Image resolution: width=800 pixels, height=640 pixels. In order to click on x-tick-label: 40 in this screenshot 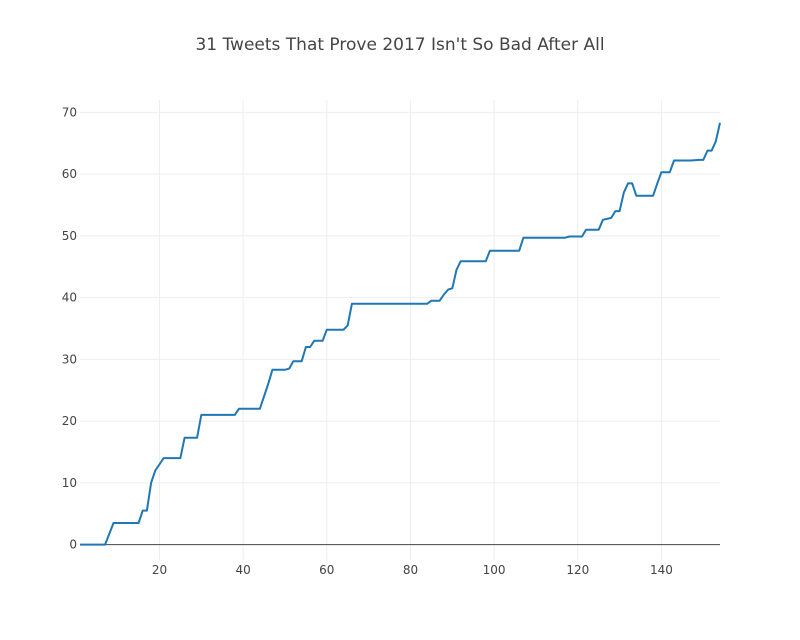, I will do `click(242, 570)`.